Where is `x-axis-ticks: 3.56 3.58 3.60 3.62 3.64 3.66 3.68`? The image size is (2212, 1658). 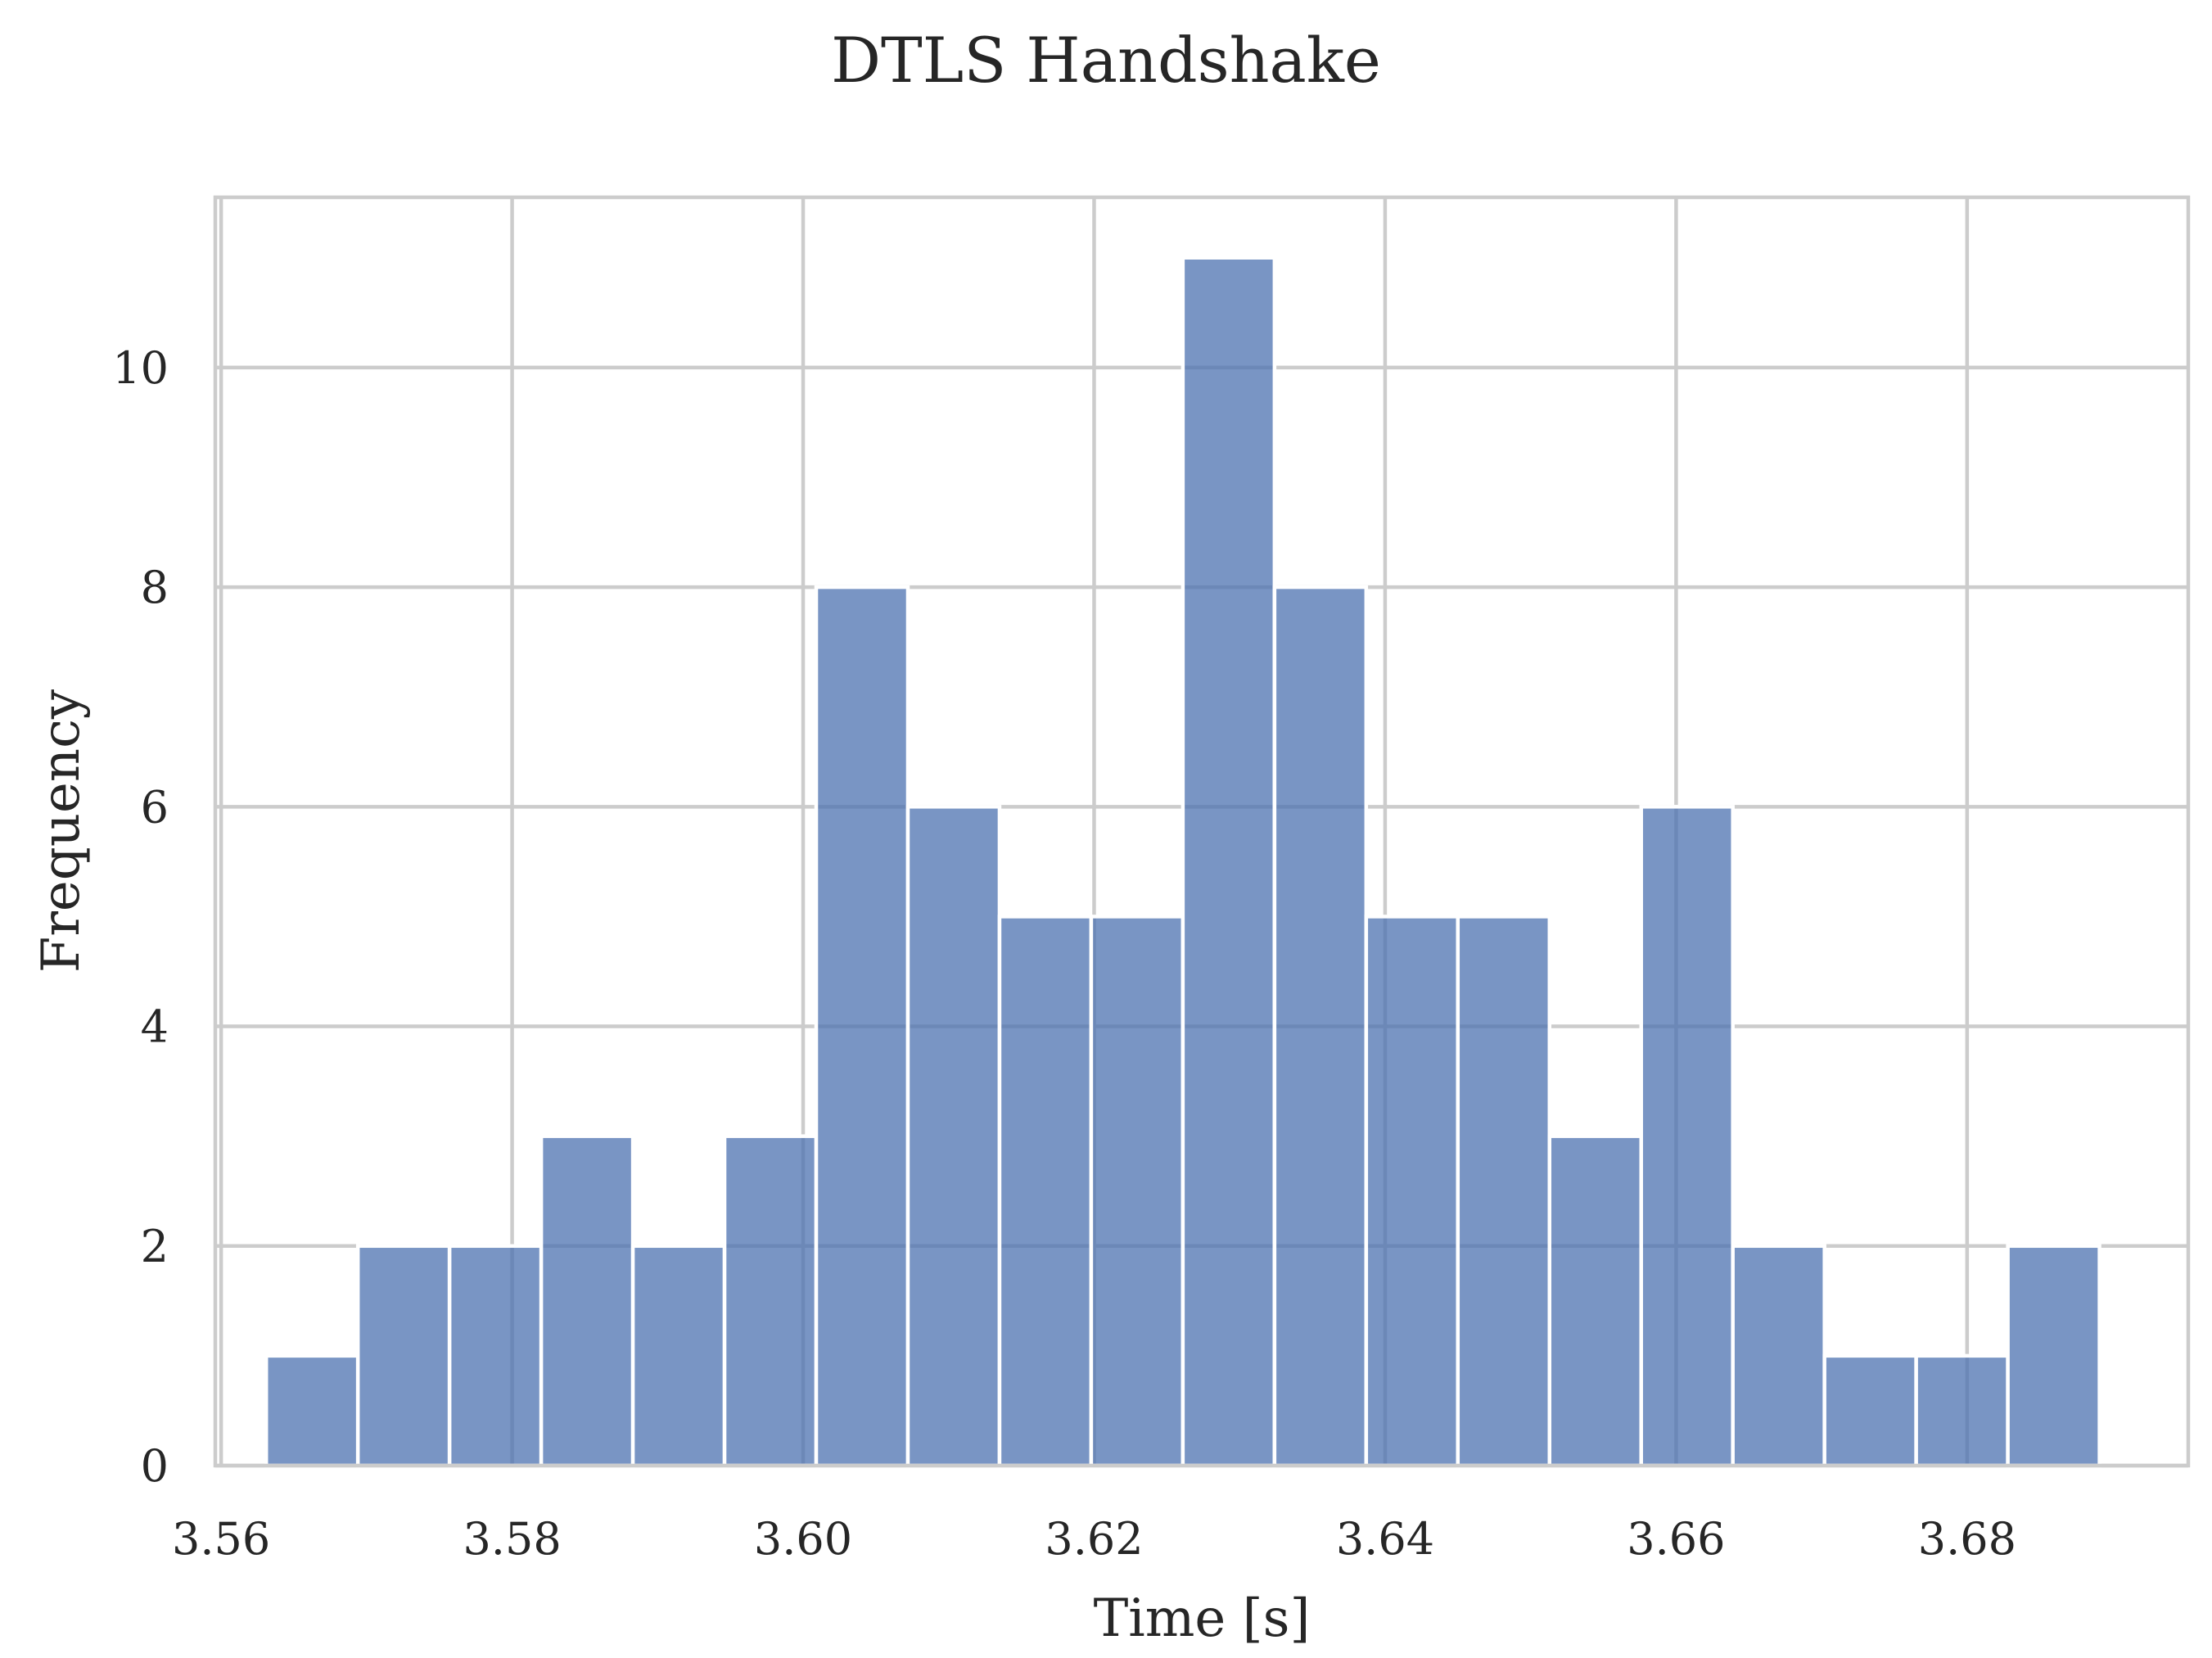
x-axis-ticks: 3.56 3.58 3.60 3.62 3.64 3.66 3.68 is located at coordinates (1094, 1539).